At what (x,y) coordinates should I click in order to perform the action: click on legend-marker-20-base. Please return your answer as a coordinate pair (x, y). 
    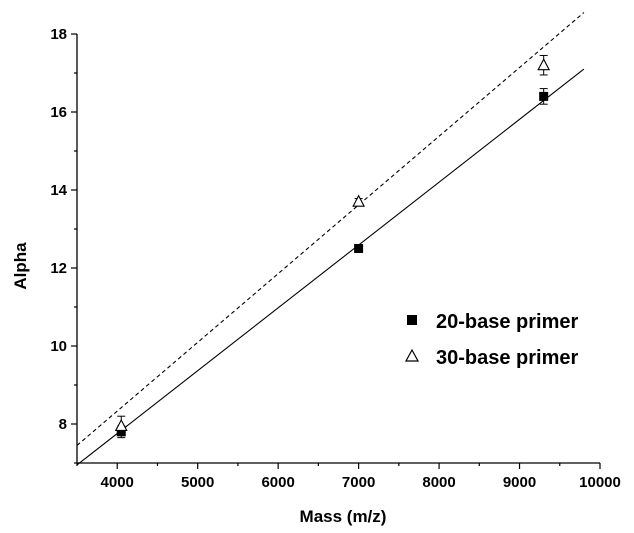
    Looking at the image, I should click on (412, 320).